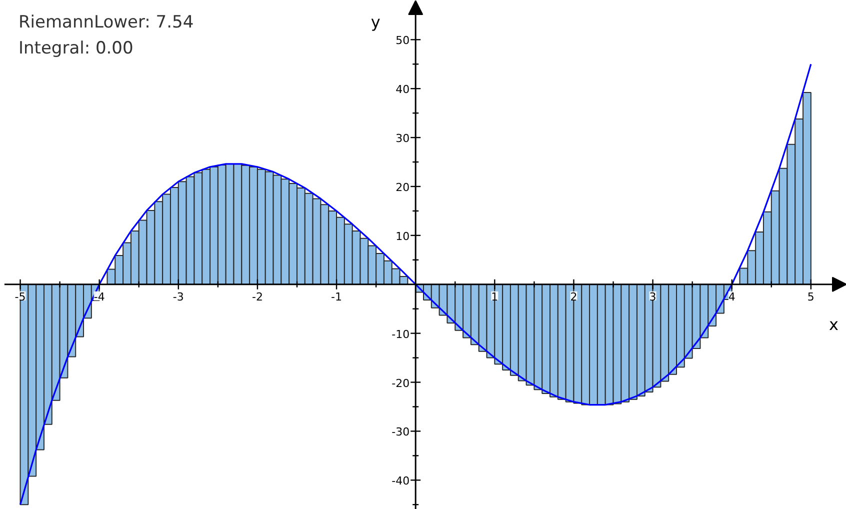 The width and height of the screenshot is (846, 509). Describe the element at coordinates (401, 432) in the screenshot. I see `y-tick-label: -30` at that location.